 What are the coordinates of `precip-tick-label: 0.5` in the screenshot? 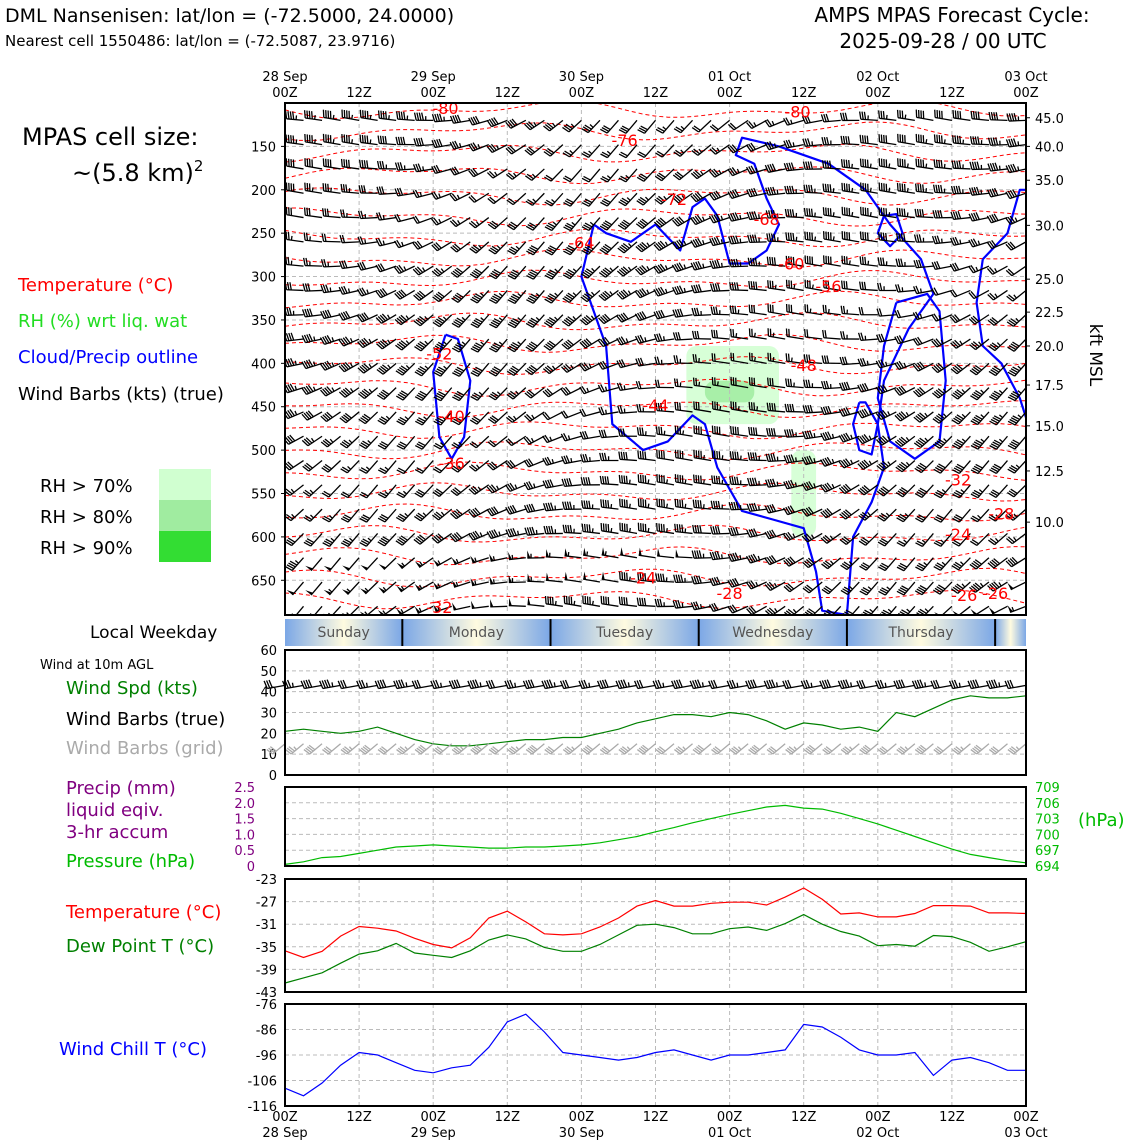 It's located at (244, 851).